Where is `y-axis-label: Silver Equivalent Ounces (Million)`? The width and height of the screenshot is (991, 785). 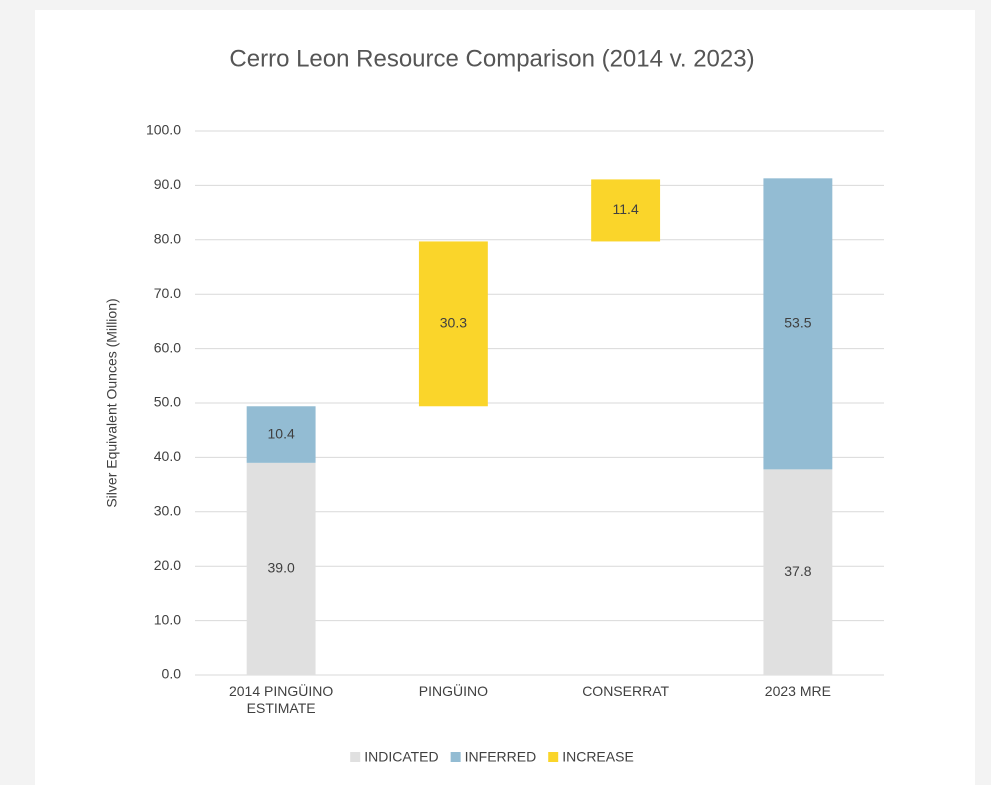 y-axis-label: Silver Equivalent Ounces (Million) is located at coordinates (112, 402).